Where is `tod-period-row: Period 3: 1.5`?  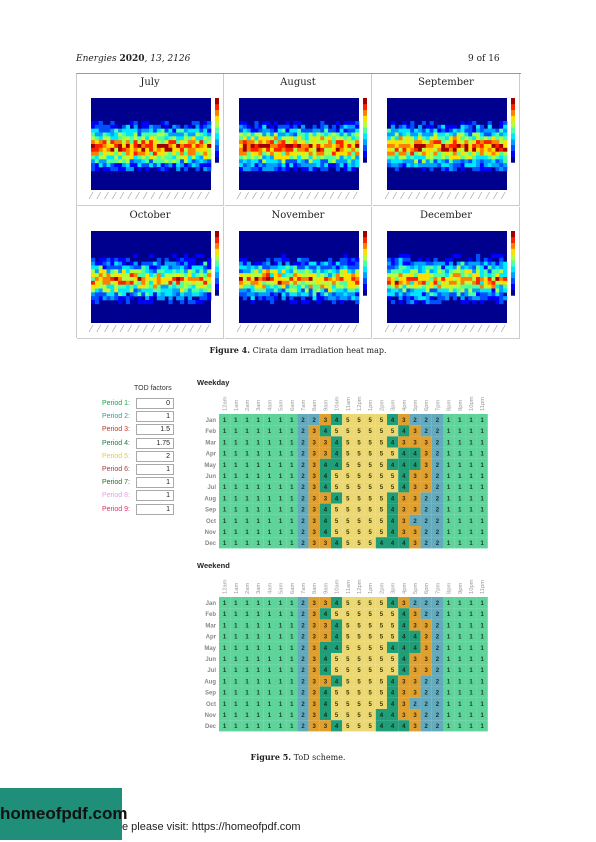
tod-period-row: Period 3: 1.5 is located at coordinates (145, 430).